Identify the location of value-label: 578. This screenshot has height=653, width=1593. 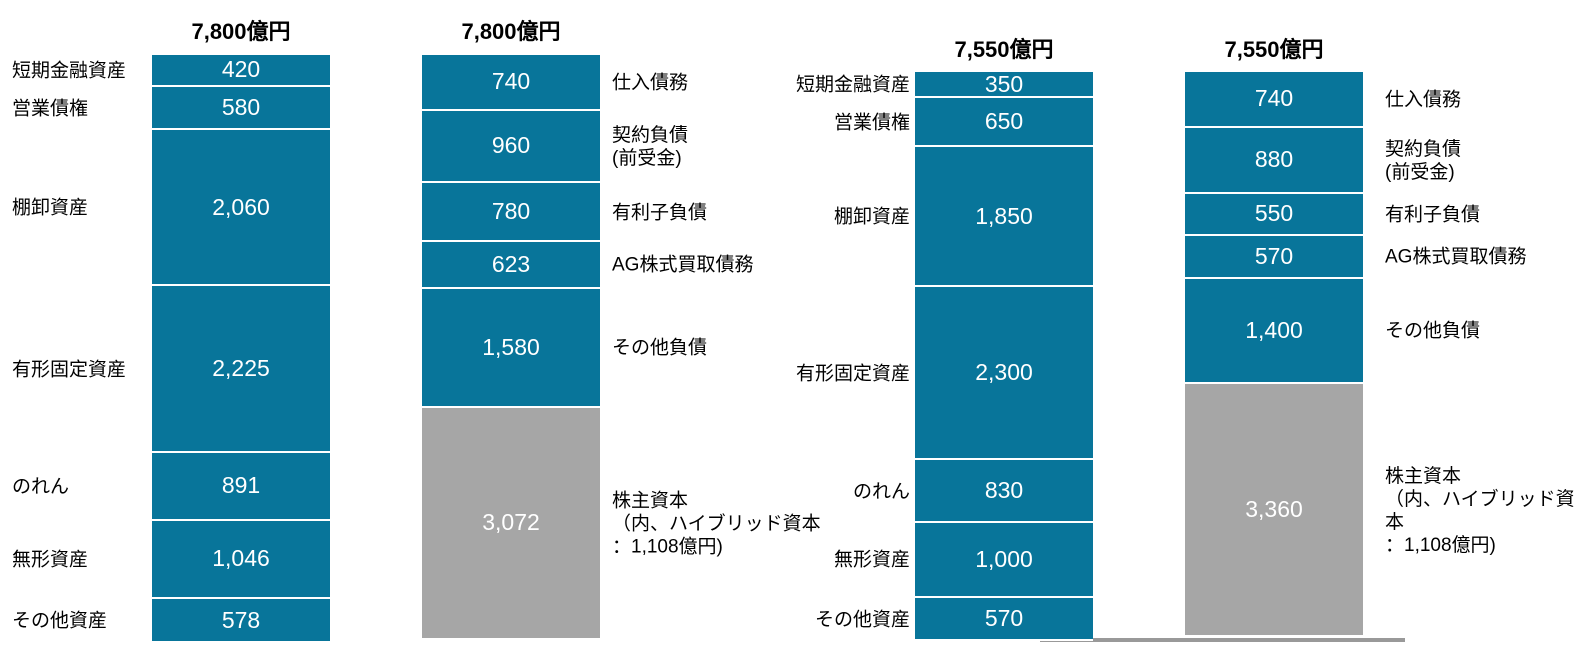
(241, 619).